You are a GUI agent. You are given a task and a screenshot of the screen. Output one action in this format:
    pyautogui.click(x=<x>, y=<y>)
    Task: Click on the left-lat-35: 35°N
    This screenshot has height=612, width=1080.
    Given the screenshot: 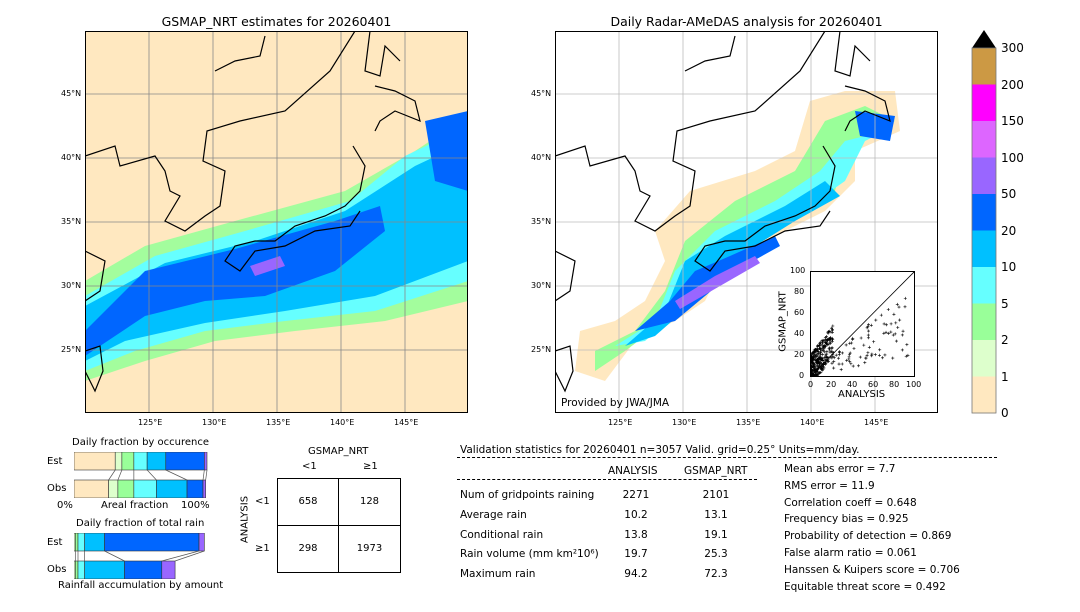 What is the action you would take?
    pyautogui.click(x=71, y=221)
    